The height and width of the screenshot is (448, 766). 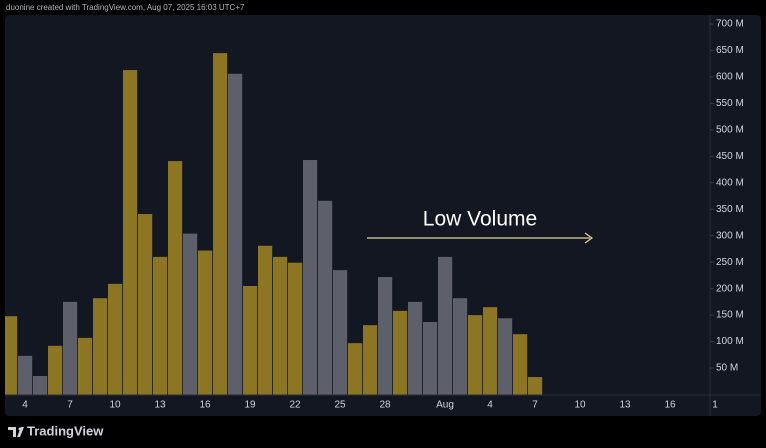 What do you see at coordinates (727, 368) in the screenshot?
I see `y-tick-label: 50 M` at bounding box center [727, 368].